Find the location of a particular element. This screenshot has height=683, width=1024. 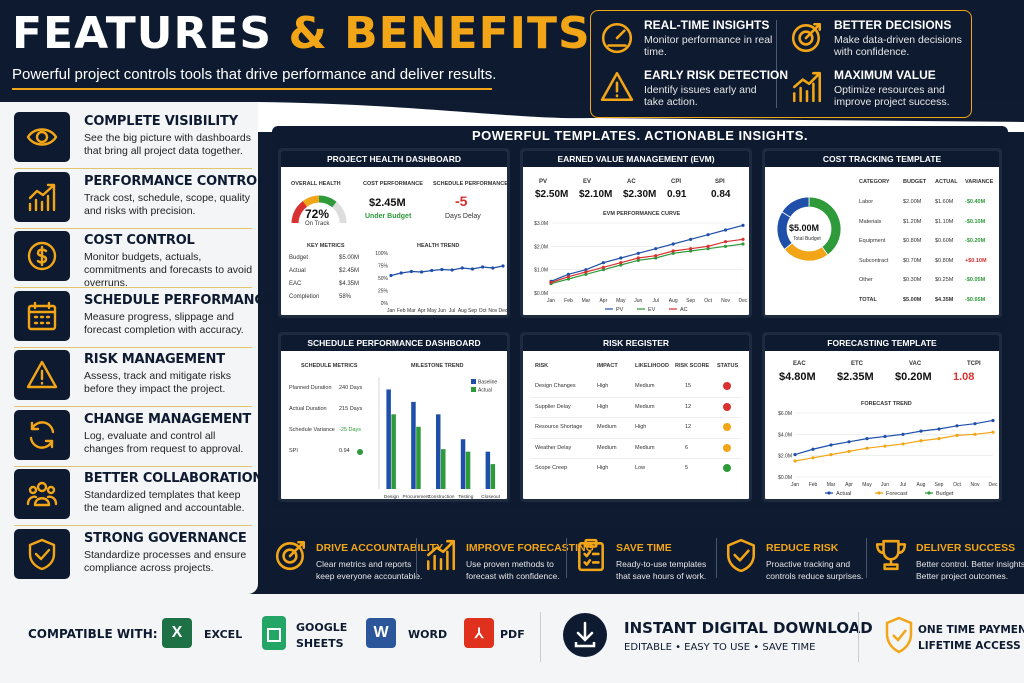

metric-label: Budget is located at coordinates (299, 258).